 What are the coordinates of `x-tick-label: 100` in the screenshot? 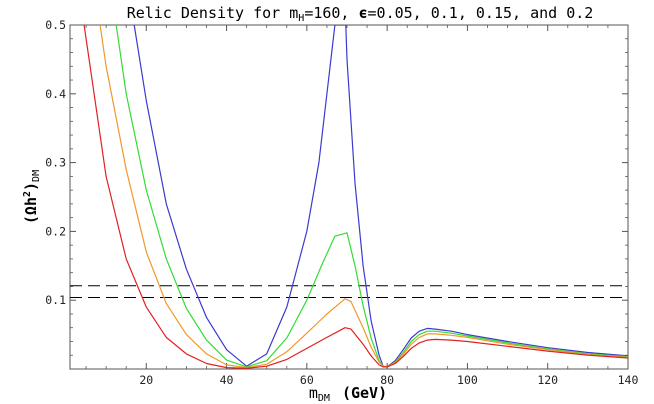 It's located at (467, 380).